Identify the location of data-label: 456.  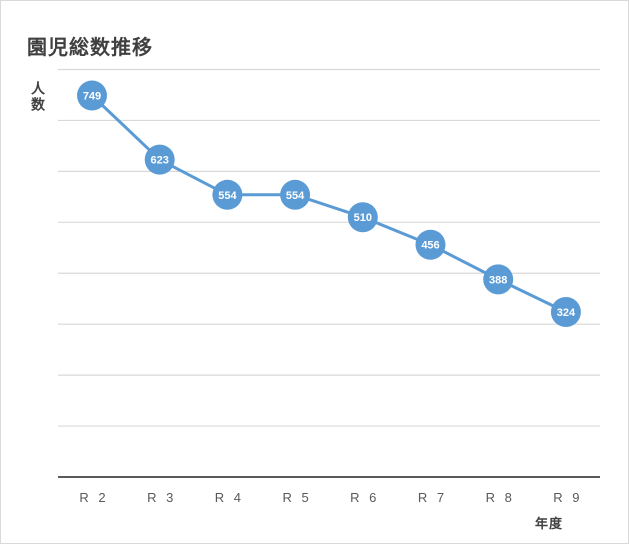
(430, 246).